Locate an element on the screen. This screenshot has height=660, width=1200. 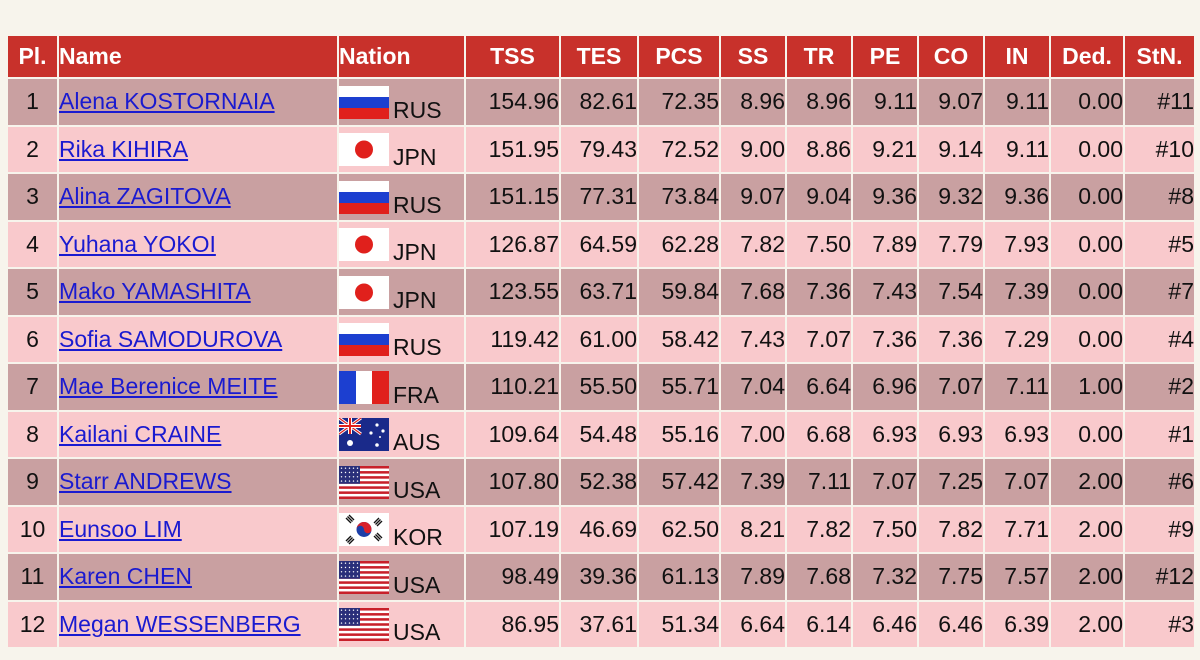
skater-name-link: Sofia SAMODUROVA is located at coordinates (171, 338).